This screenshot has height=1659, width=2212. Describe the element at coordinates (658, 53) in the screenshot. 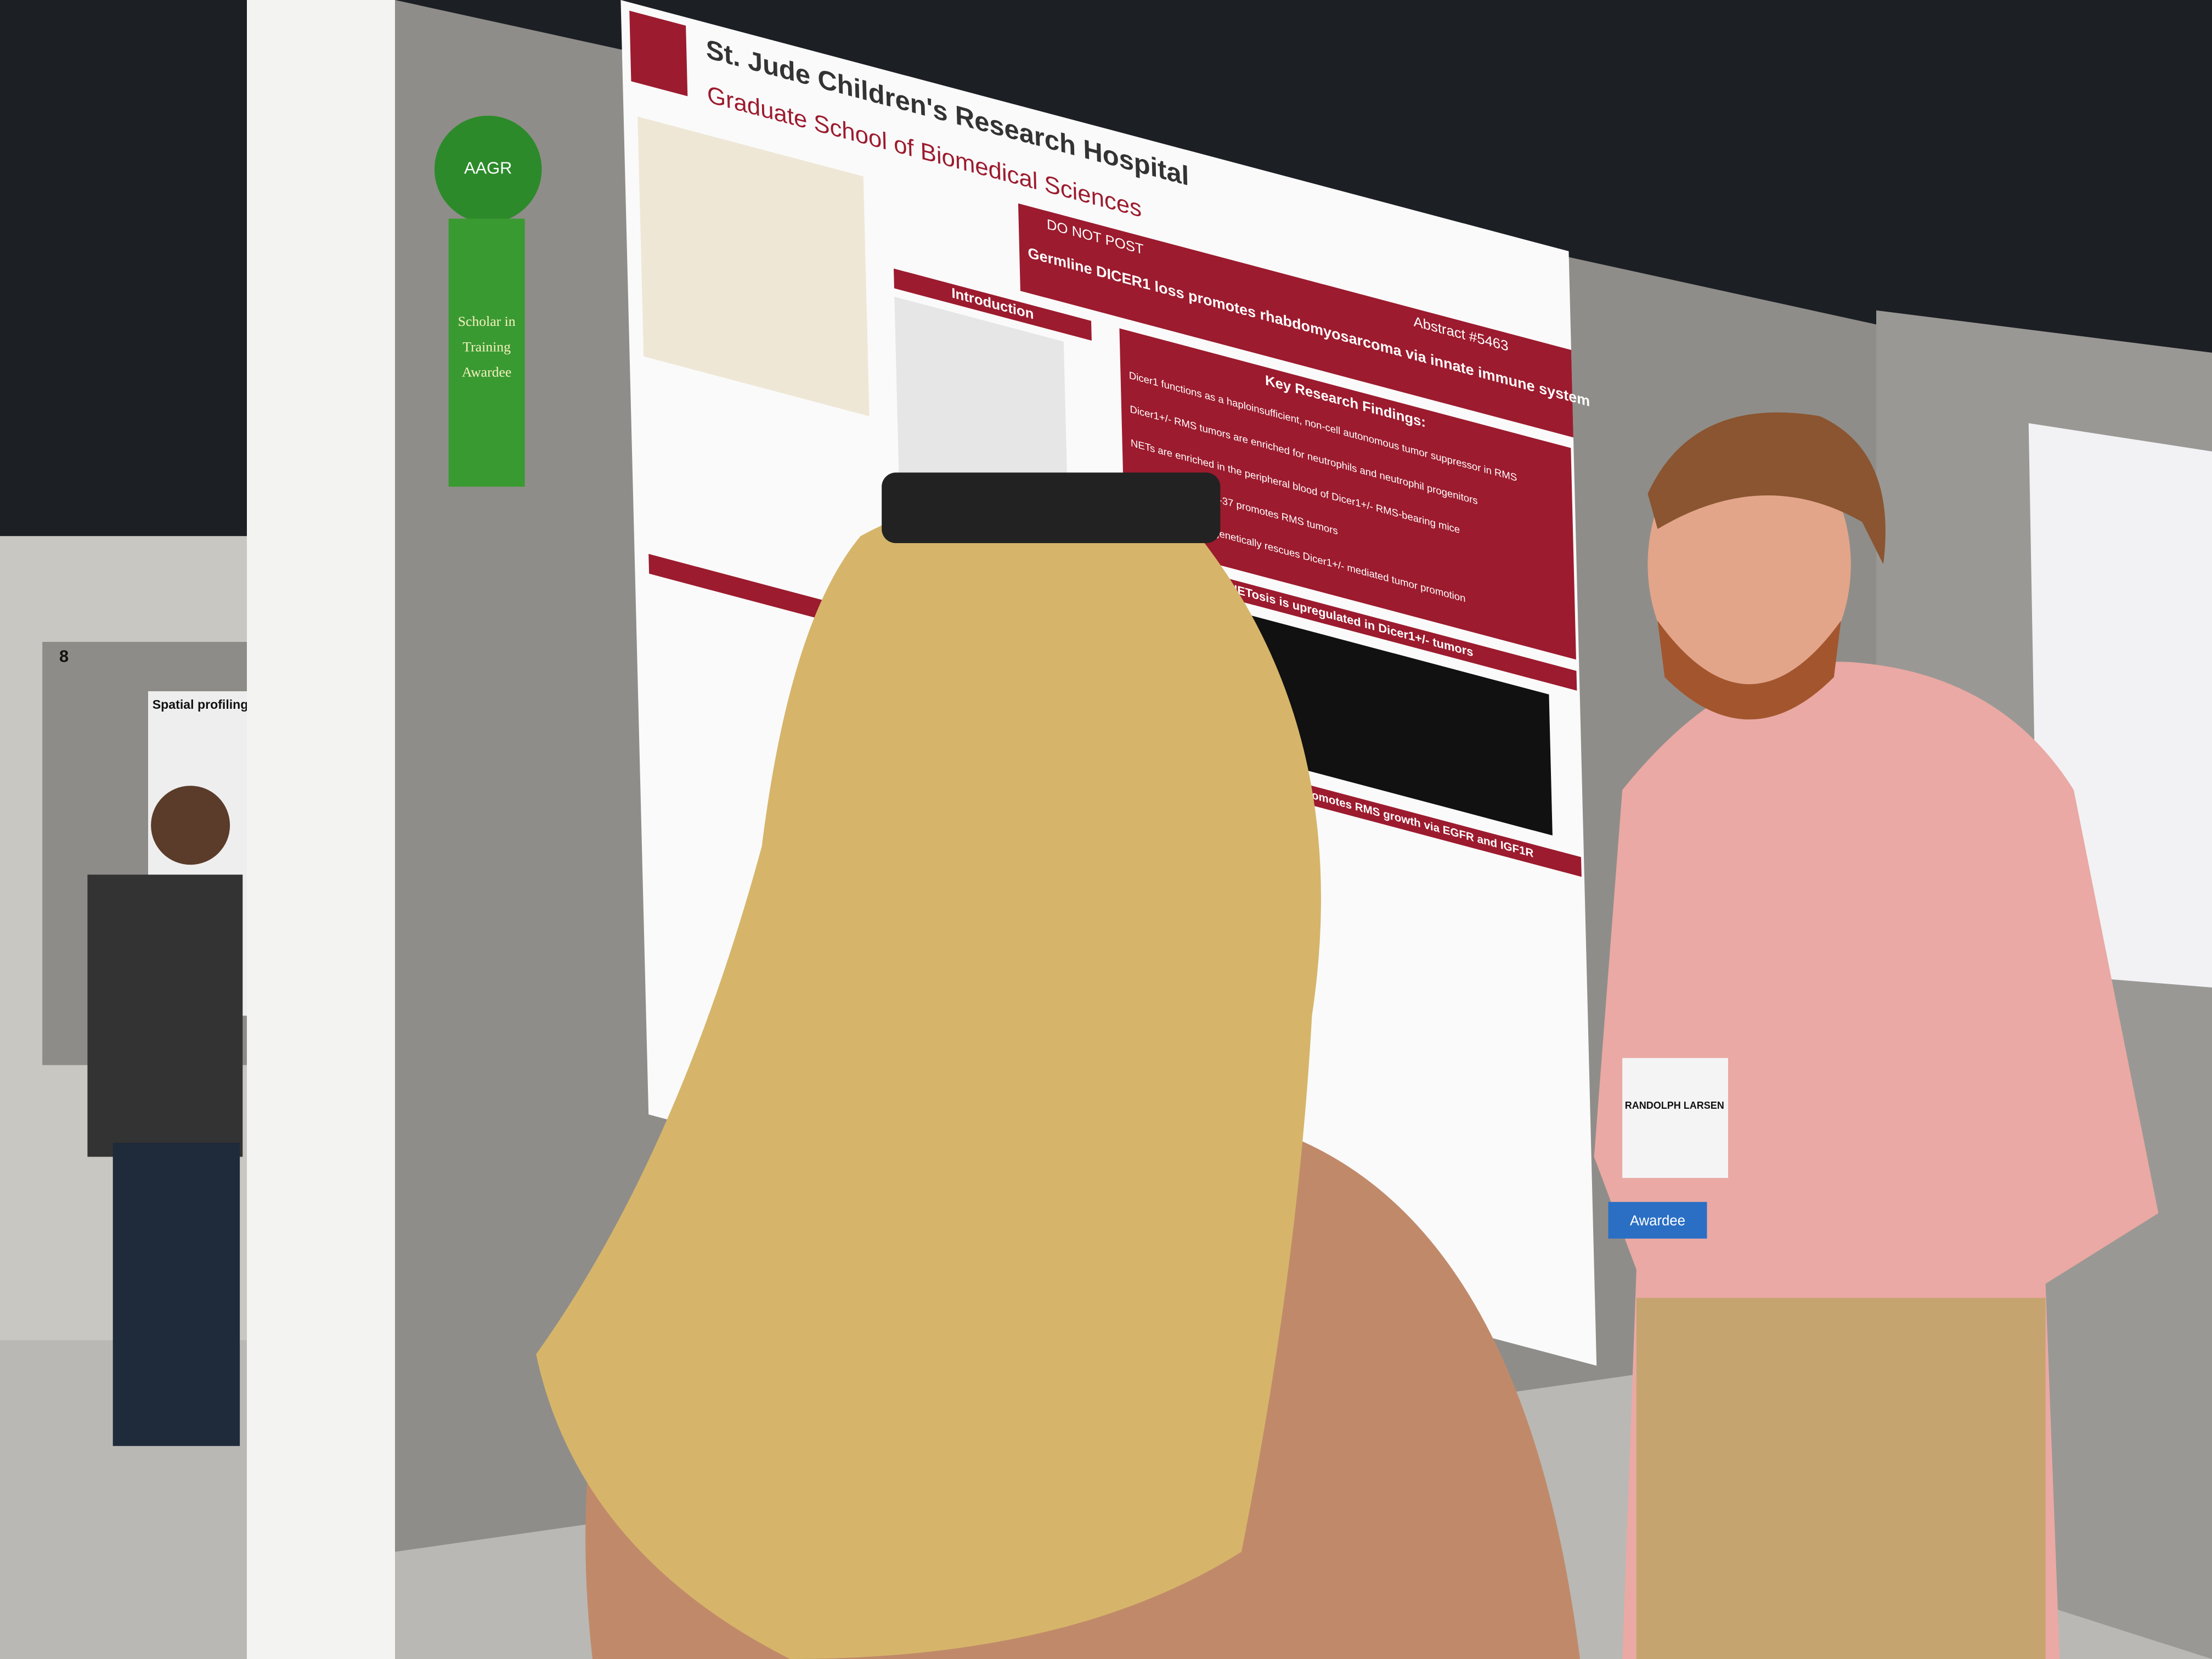

I see `logo` at that location.